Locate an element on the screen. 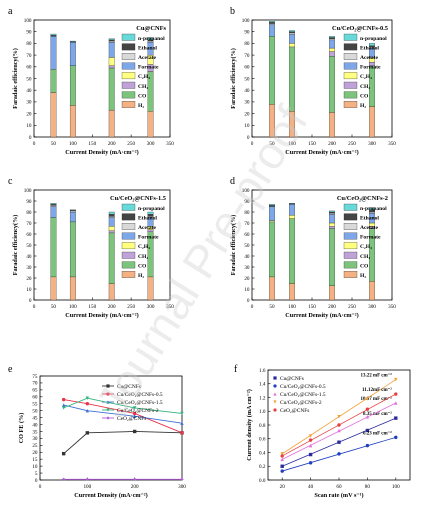 This screenshot has height=515, width=431. y-tick-label: 65 is located at coordinates (35, 391).